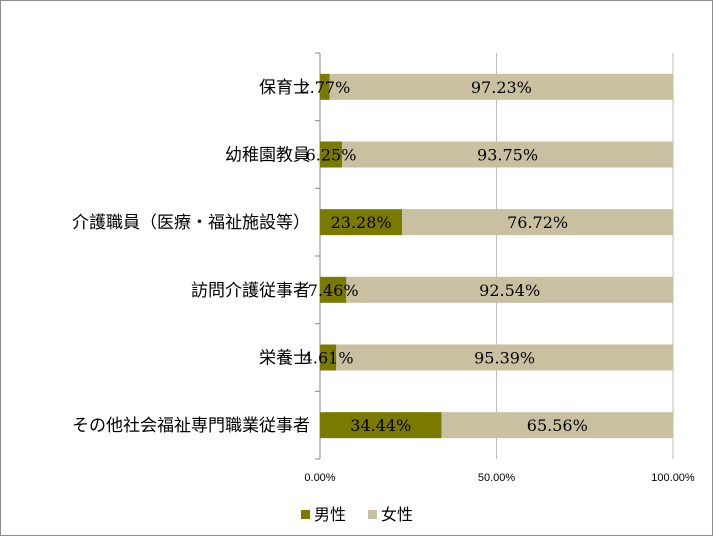  I want to click on data-label-male-2: 23.28%, so click(361, 222).